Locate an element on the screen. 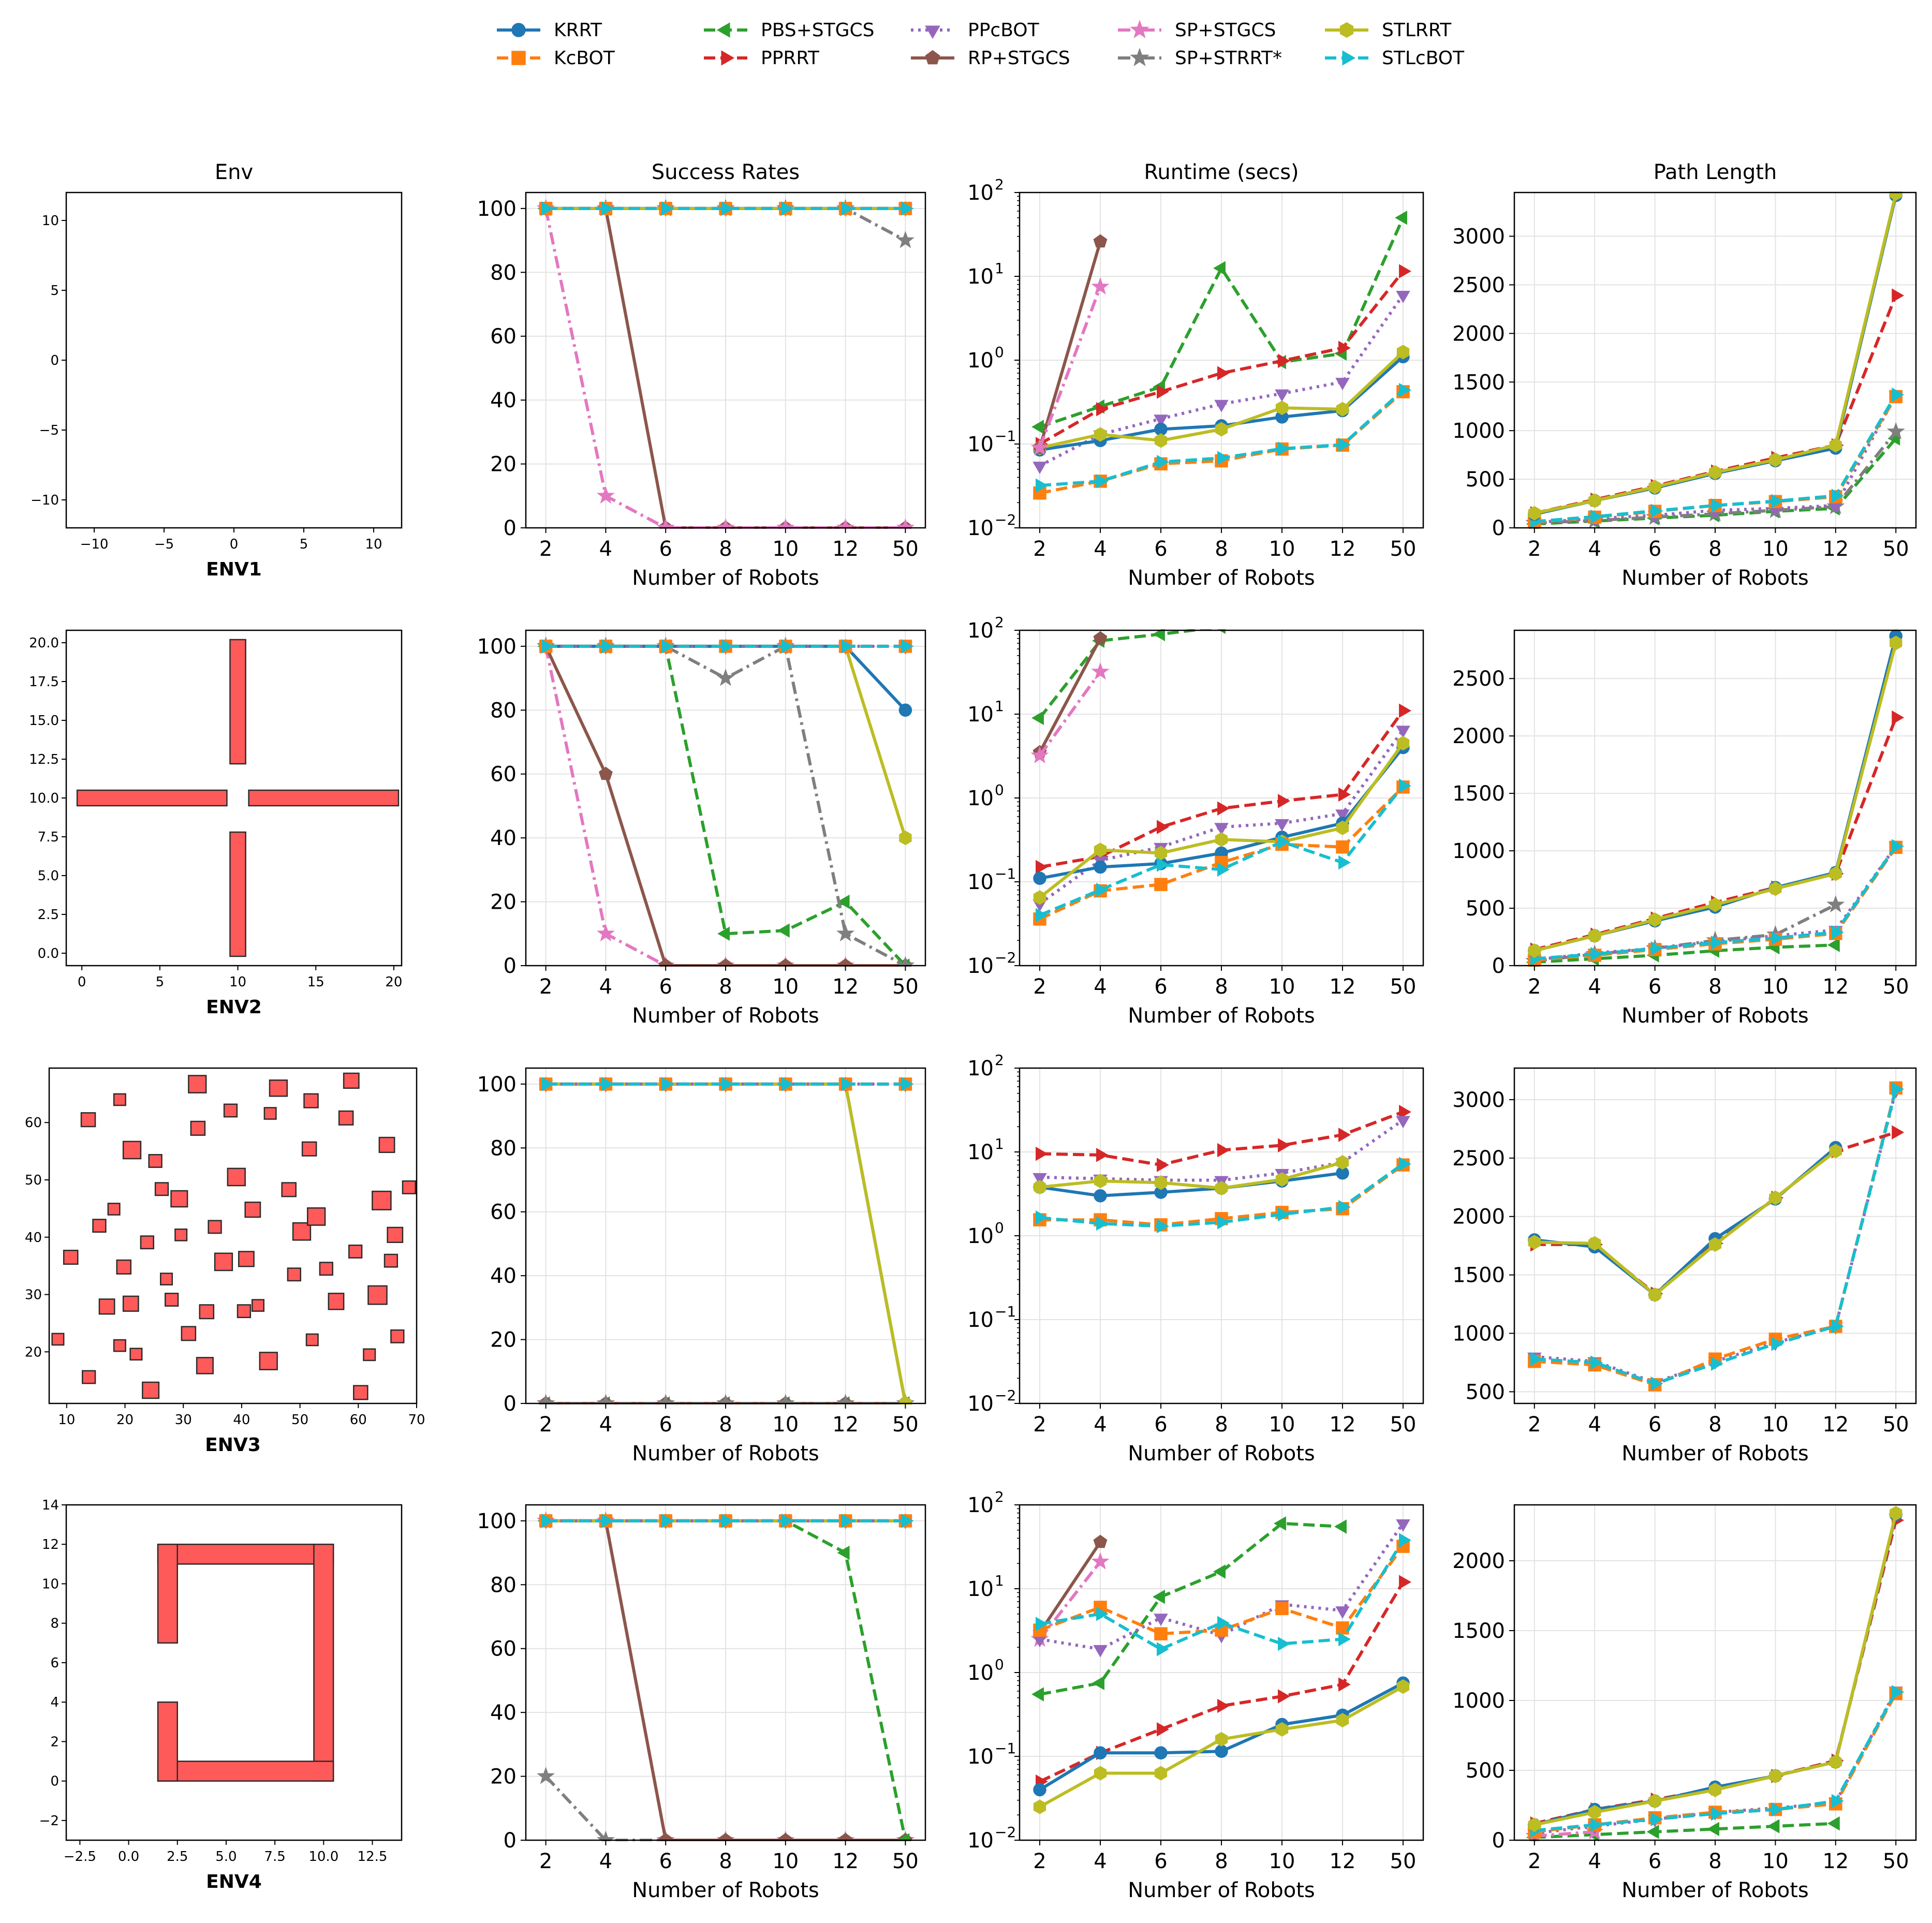 The width and height of the screenshot is (1932, 1923). data-point-SP+STRRT* is located at coordinates (726, 678).